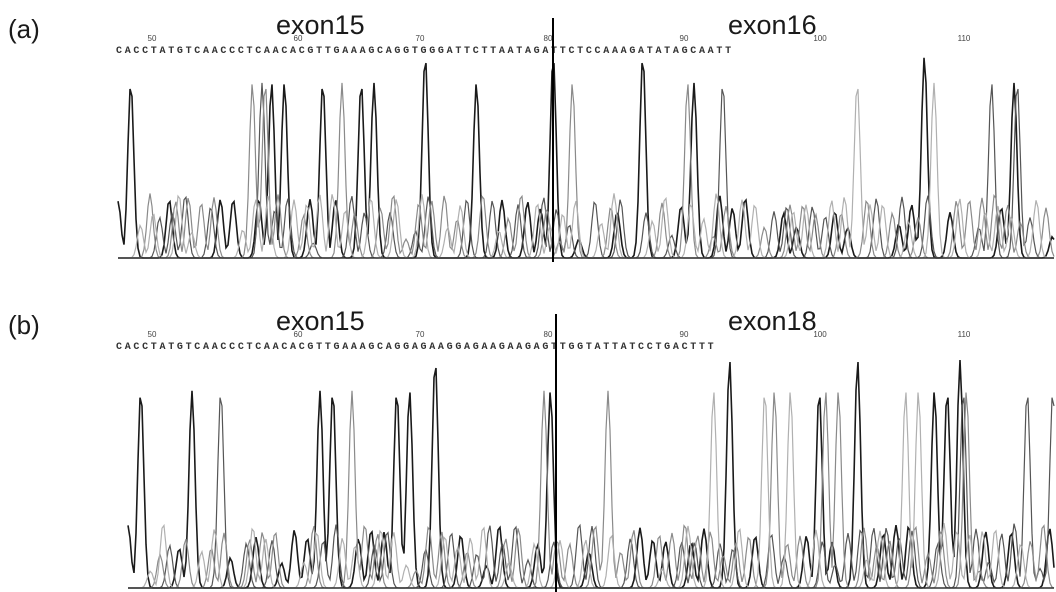 This screenshot has height=592, width=1056. What do you see at coordinates (528, 40) in the screenshot?
I see `position-ticks-a: 50 60 70 80 90 100 110` at bounding box center [528, 40].